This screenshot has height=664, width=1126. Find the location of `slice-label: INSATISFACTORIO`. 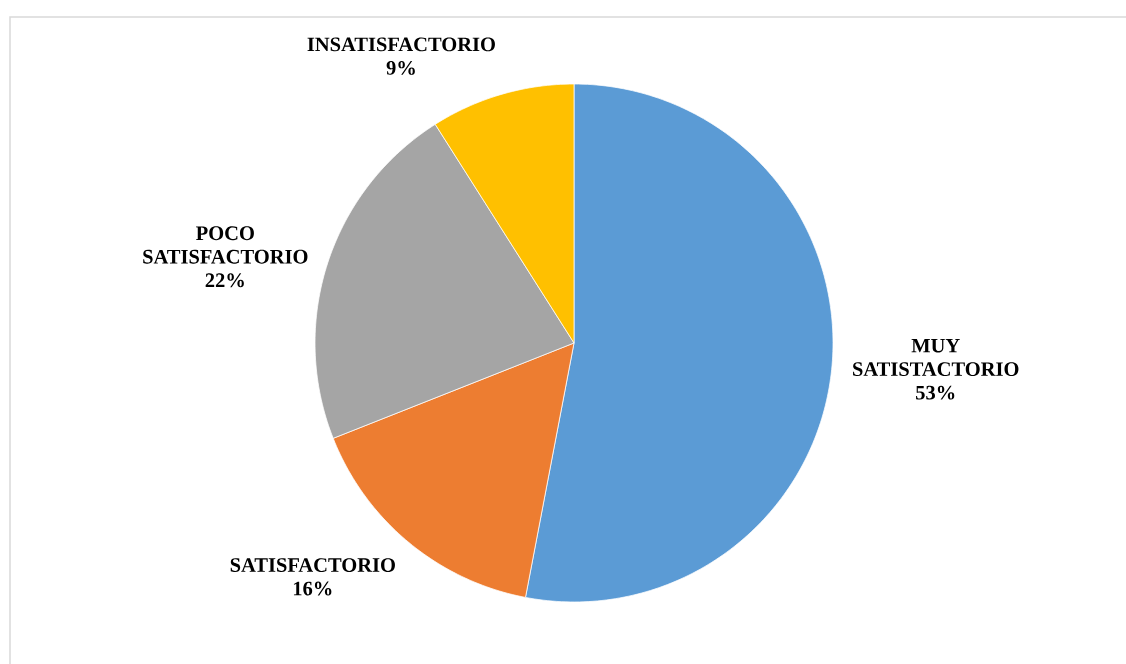

slice-label: INSATISFACTORIO is located at coordinates (401, 44).